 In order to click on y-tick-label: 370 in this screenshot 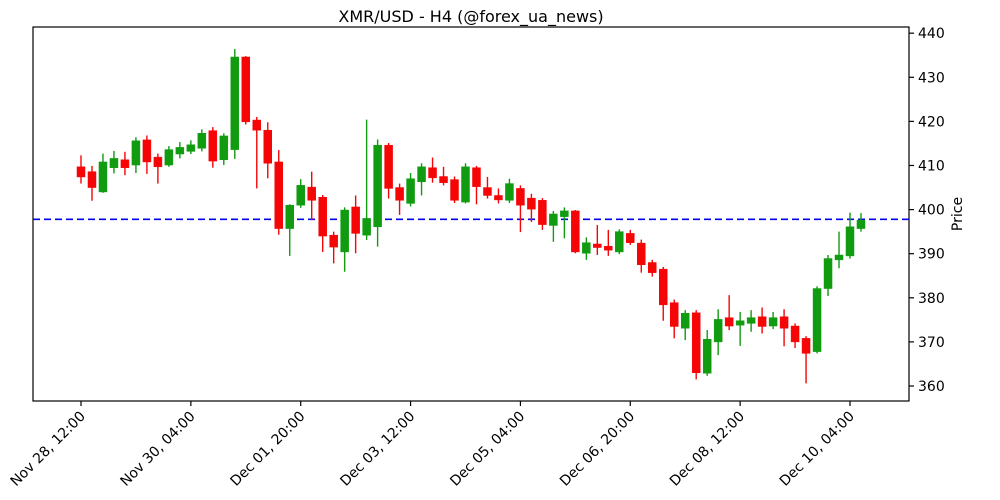, I will do `click(931, 343)`.